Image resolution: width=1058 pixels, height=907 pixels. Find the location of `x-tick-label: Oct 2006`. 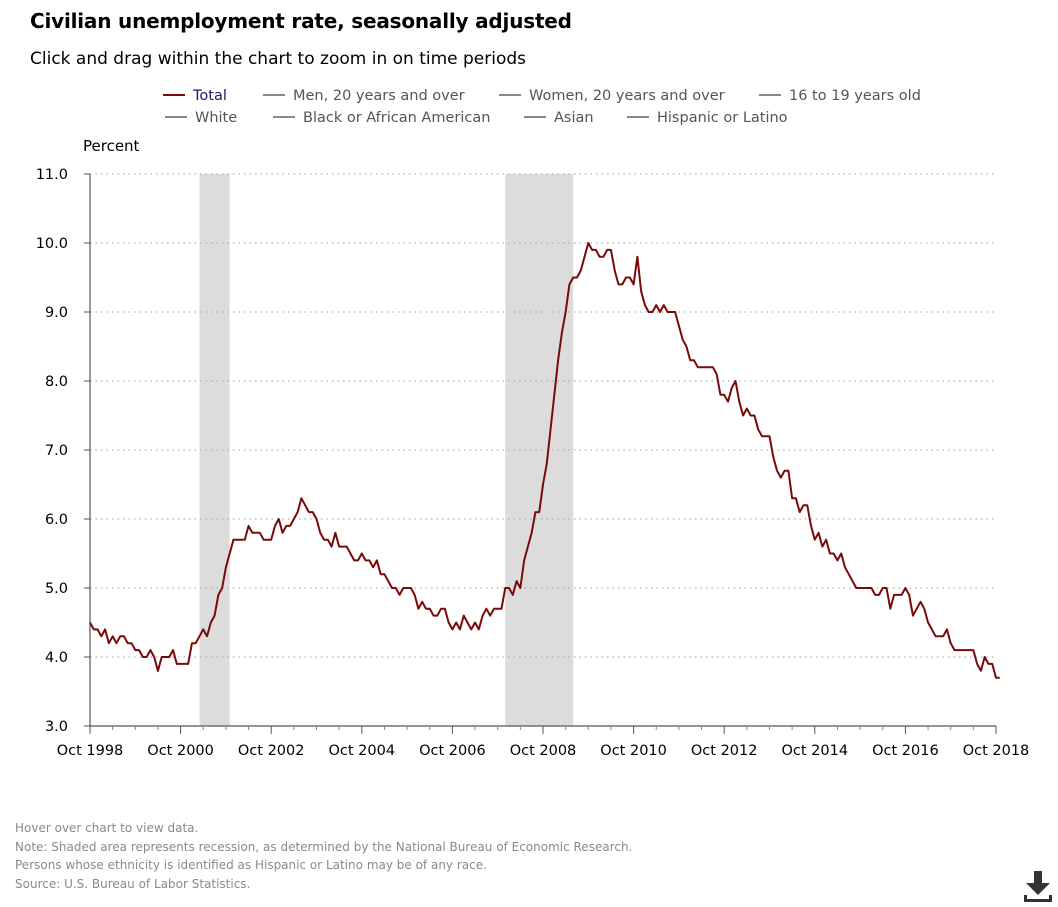

x-tick-label: Oct 2006 is located at coordinates (452, 751).